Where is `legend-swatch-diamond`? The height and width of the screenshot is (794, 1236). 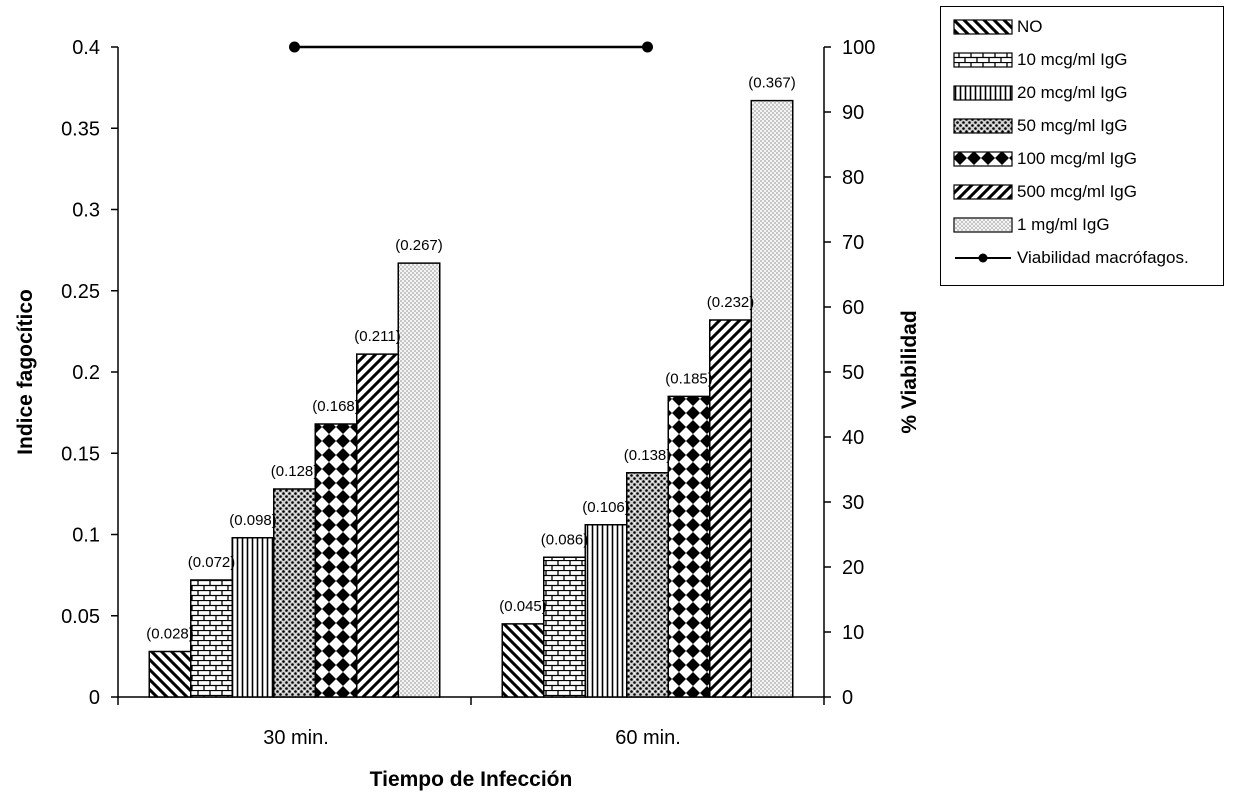 legend-swatch-diamond is located at coordinates (983, 159).